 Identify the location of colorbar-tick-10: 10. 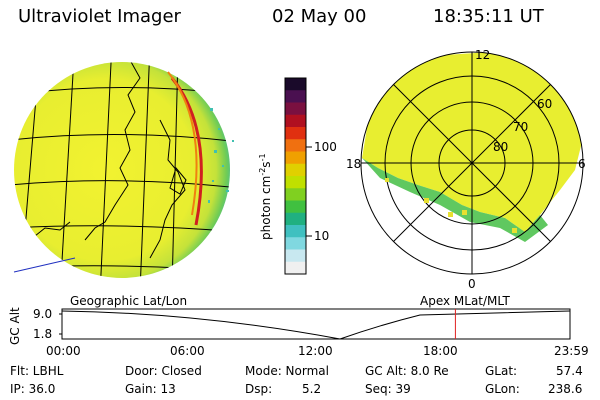
(322, 236).